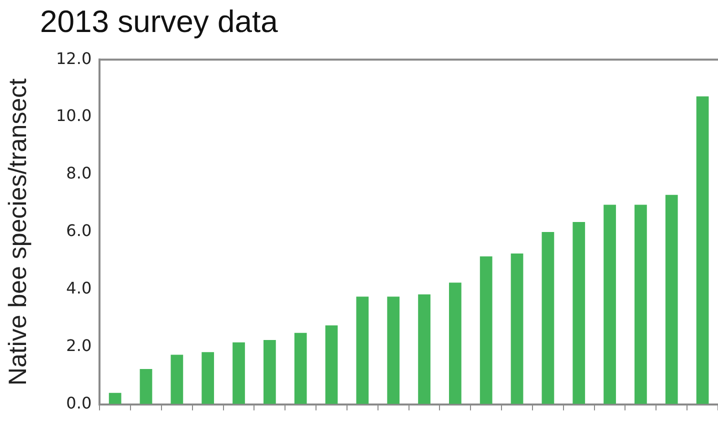 This screenshot has width=718, height=423. I want to click on y-tick-label: 6.0, so click(79, 230).